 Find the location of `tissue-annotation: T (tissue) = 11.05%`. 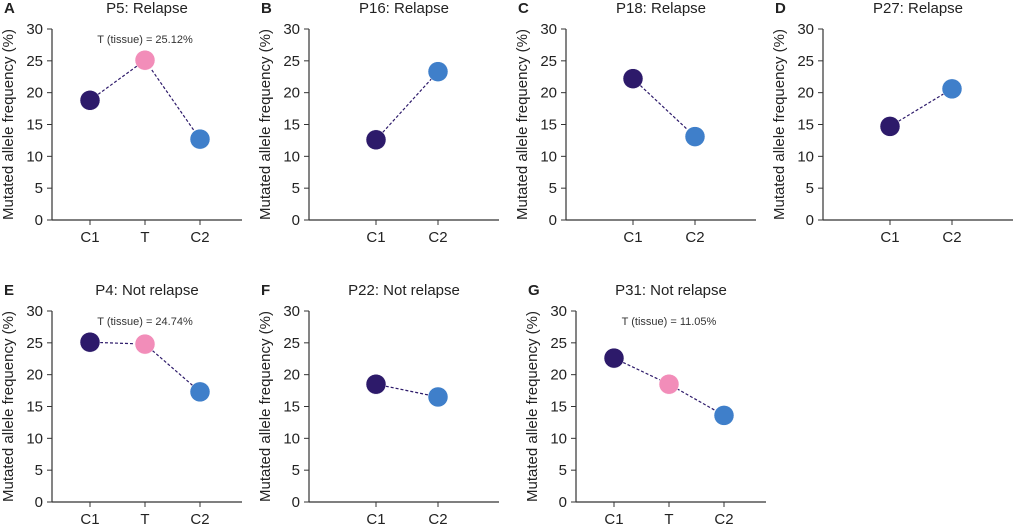

tissue-annotation: T (tissue) = 11.05% is located at coordinates (669, 322).